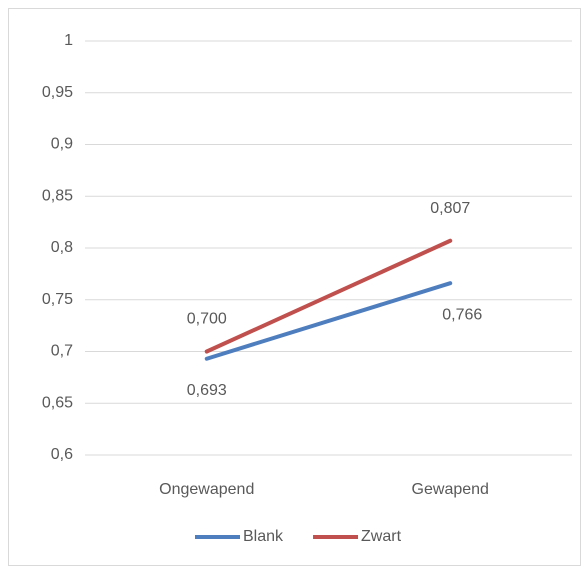 This screenshot has width=585, height=567. Describe the element at coordinates (57, 195) in the screenshot. I see `y-tick-label: 0,85` at that location.